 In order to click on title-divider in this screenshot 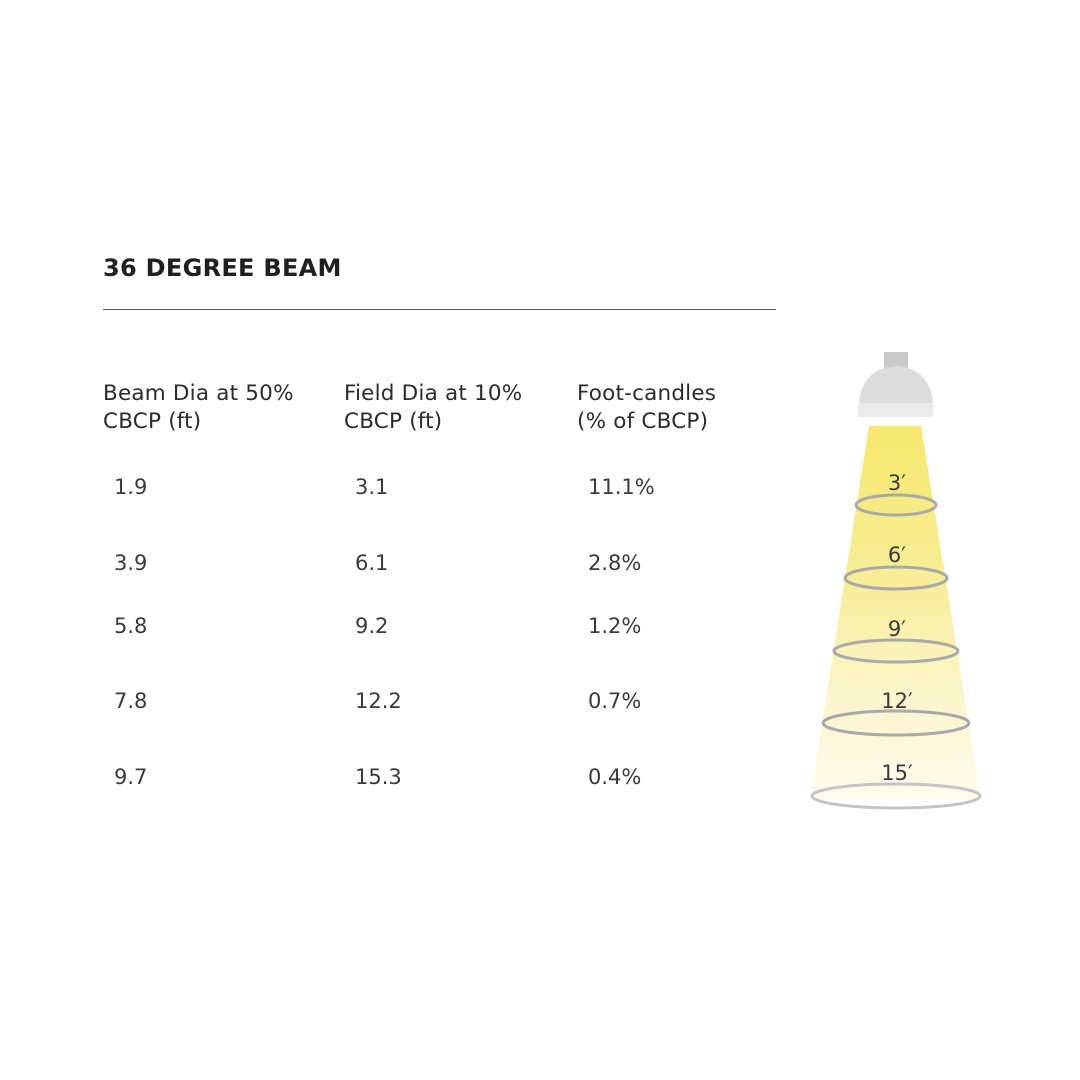, I will do `click(439, 309)`.